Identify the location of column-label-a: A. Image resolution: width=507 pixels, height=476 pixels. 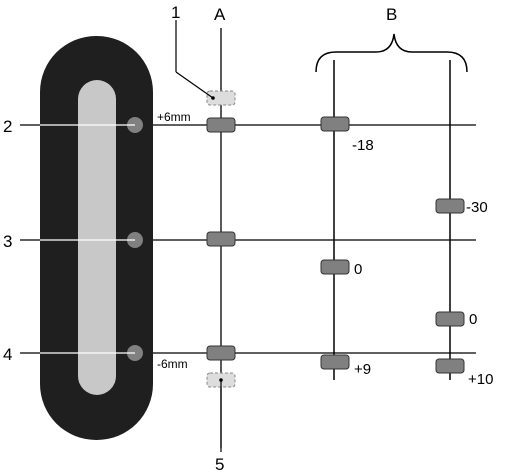
(220, 14).